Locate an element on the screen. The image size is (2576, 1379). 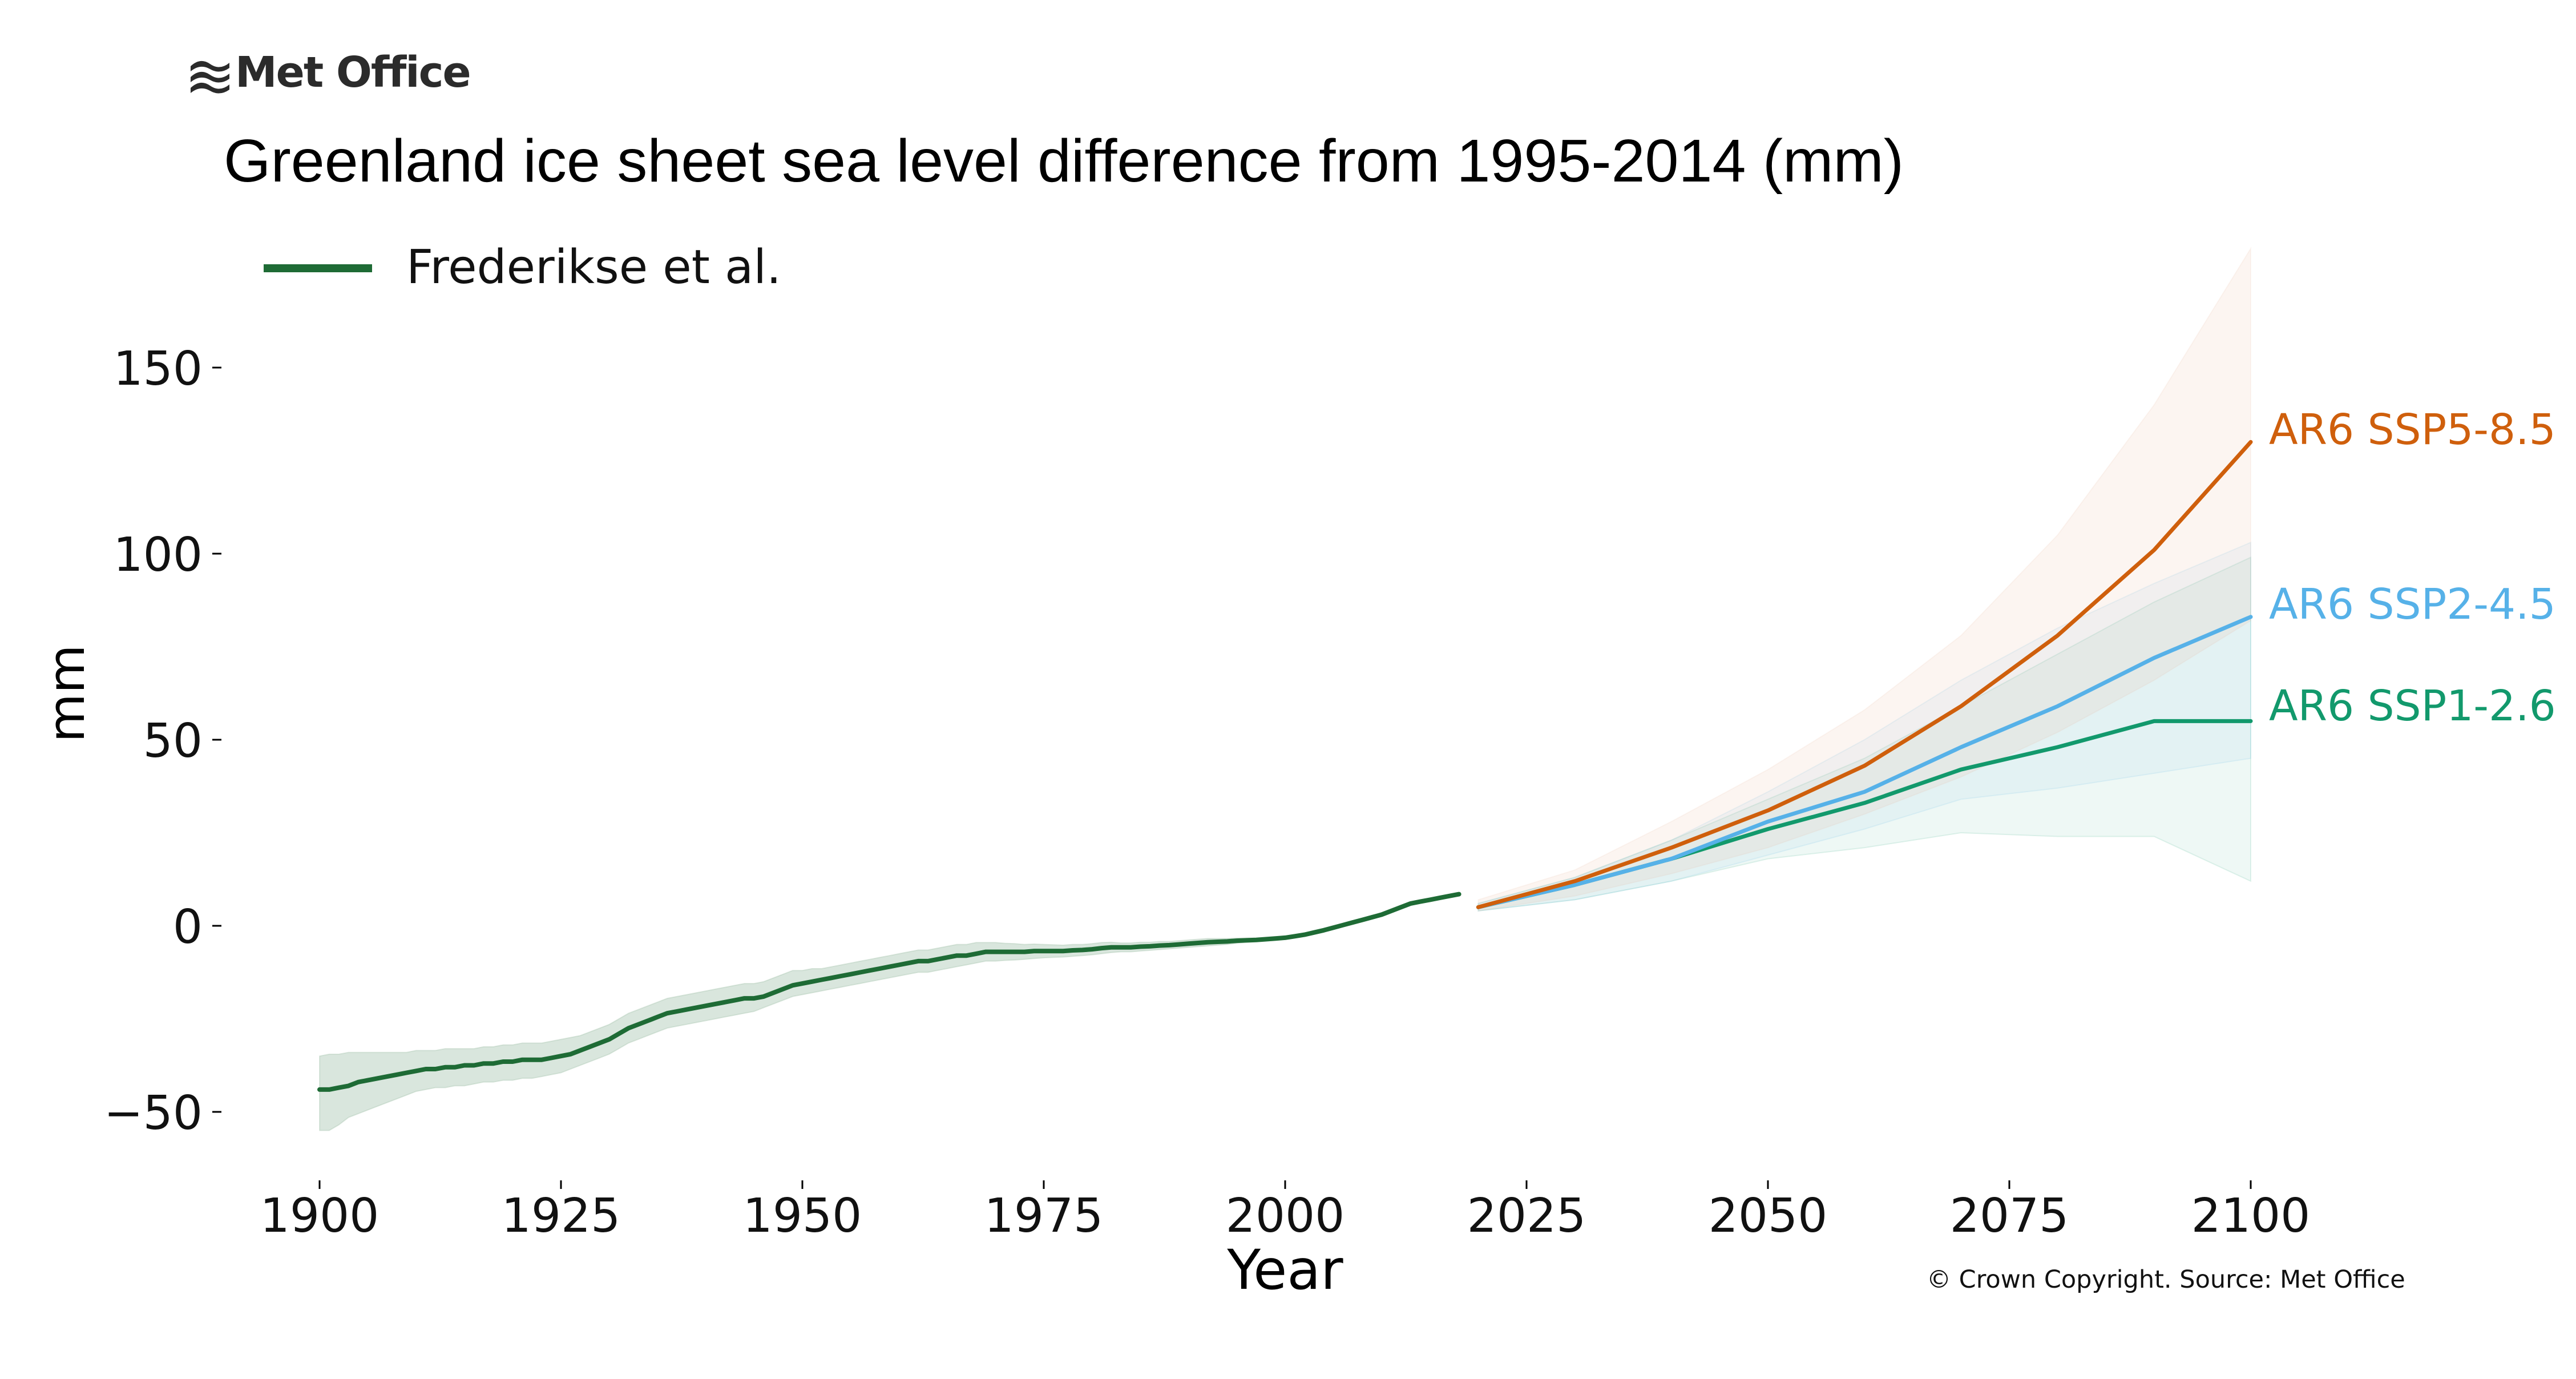
y-tick-label: 150 is located at coordinates (158, 369).